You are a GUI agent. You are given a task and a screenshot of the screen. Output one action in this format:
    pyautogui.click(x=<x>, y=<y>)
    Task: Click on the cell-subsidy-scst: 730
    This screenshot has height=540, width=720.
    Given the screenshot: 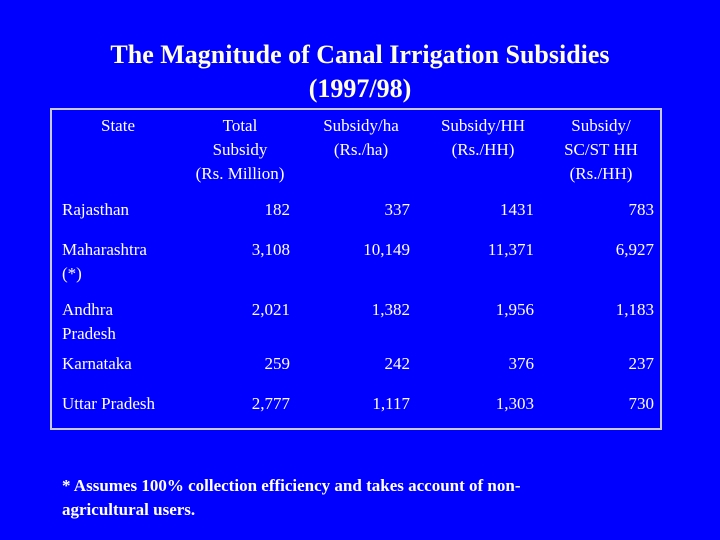 What is the action you would take?
    pyautogui.click(x=641, y=403)
    